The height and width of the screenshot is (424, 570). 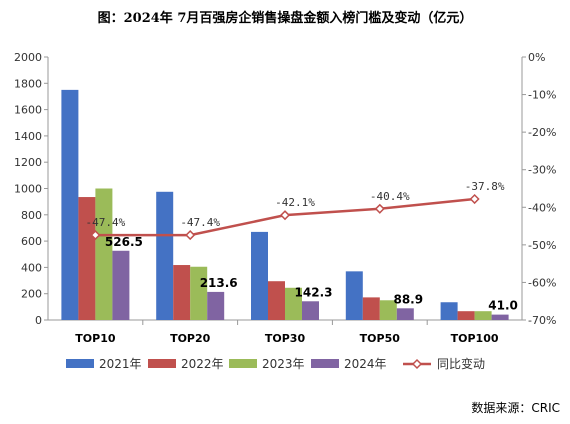 What do you see at coordinates (538, 189) in the screenshot?
I see `right-axis: 0% -10% -20% -30% -40% -50% -60% -70%` at bounding box center [538, 189].